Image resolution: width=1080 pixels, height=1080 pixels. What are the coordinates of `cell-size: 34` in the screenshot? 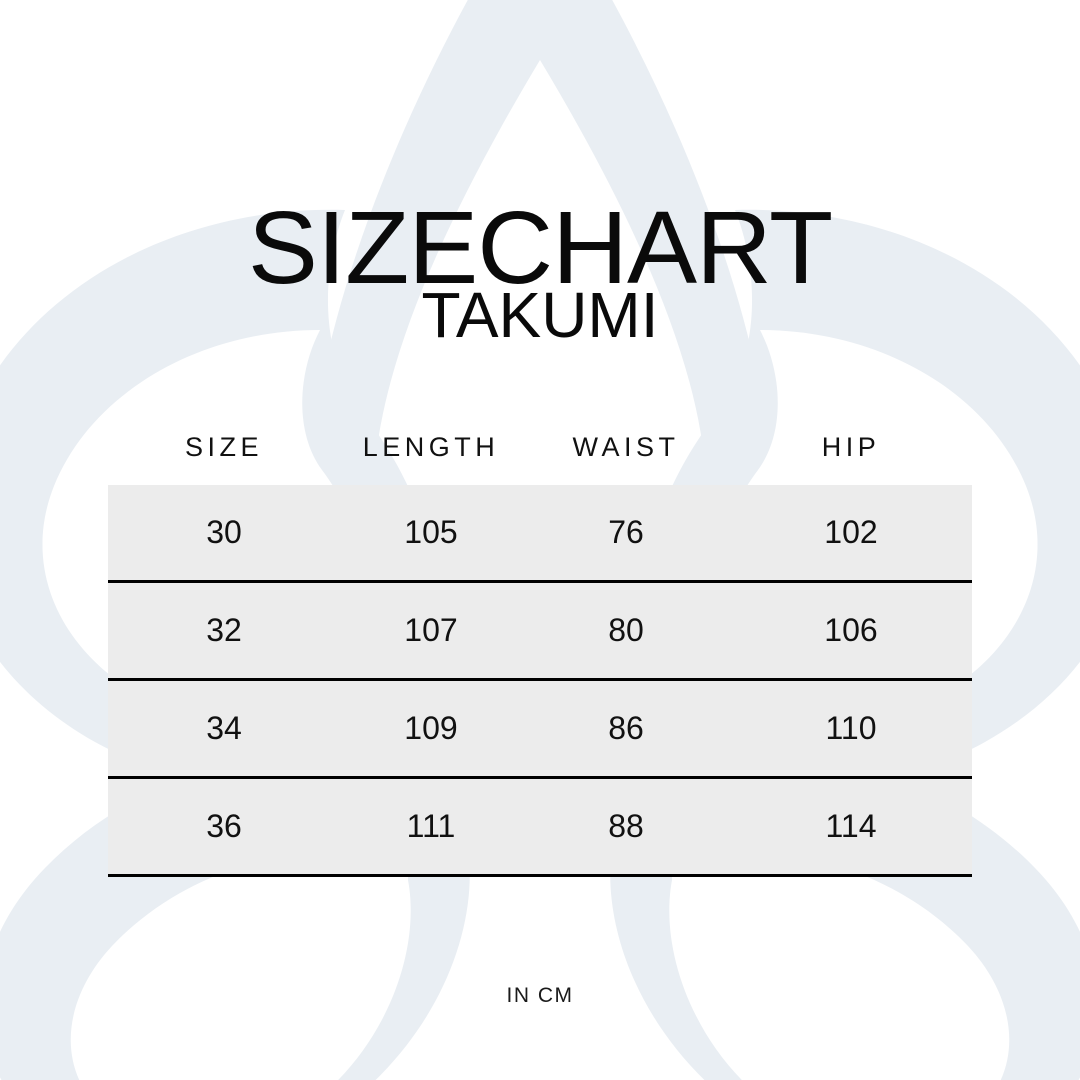 It's located at (224, 729).